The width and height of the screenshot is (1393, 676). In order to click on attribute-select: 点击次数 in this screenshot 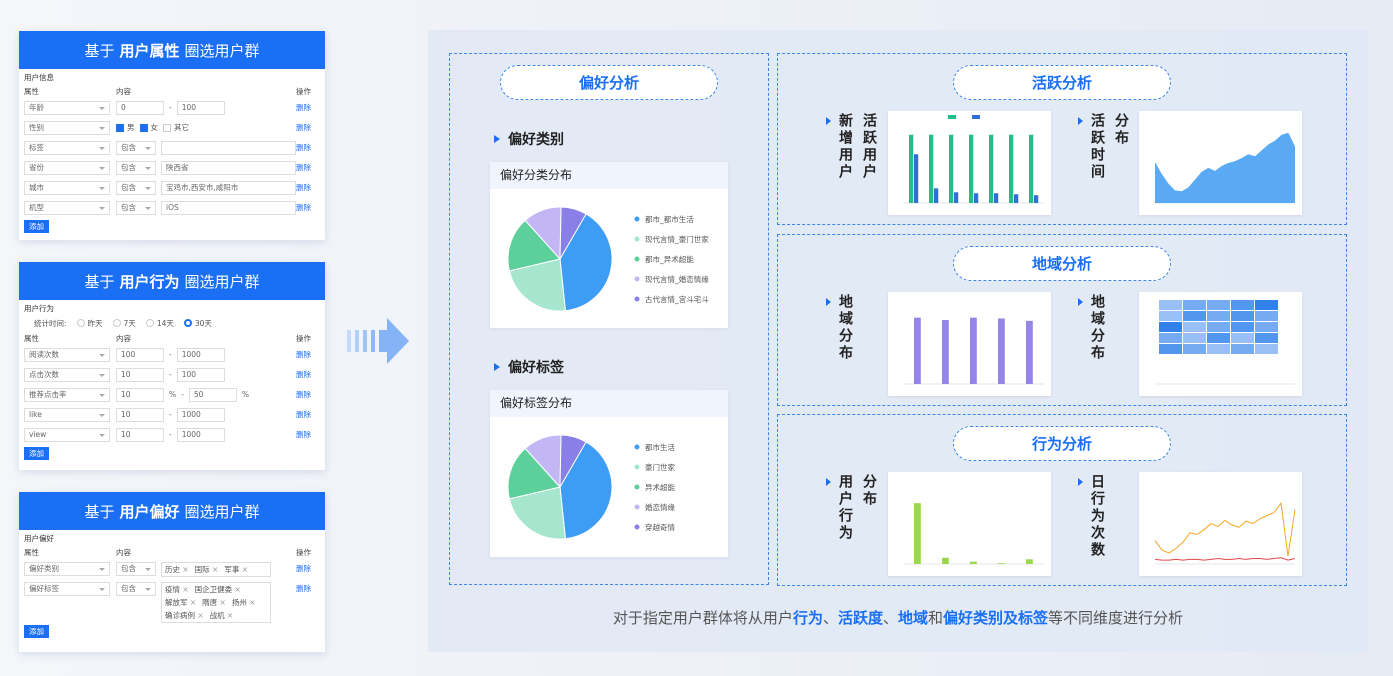, I will do `click(67, 375)`.